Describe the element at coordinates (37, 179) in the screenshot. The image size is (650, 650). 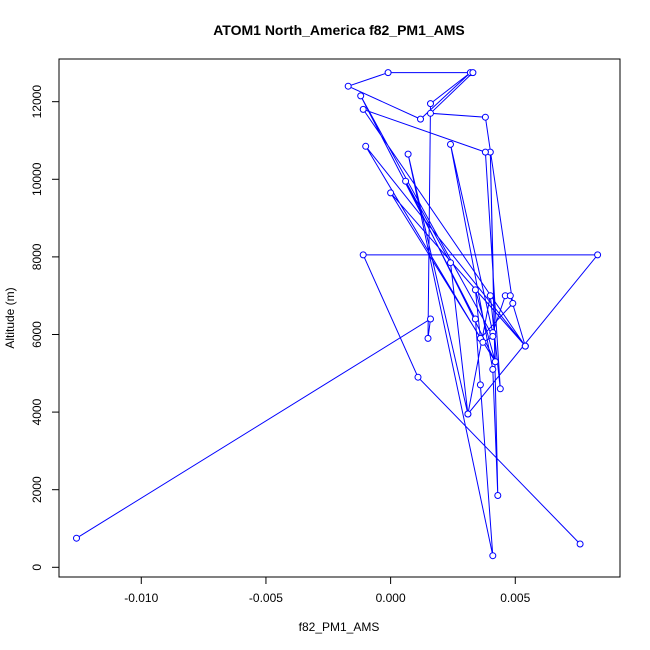
I see `y-tick-label: 10000` at that location.